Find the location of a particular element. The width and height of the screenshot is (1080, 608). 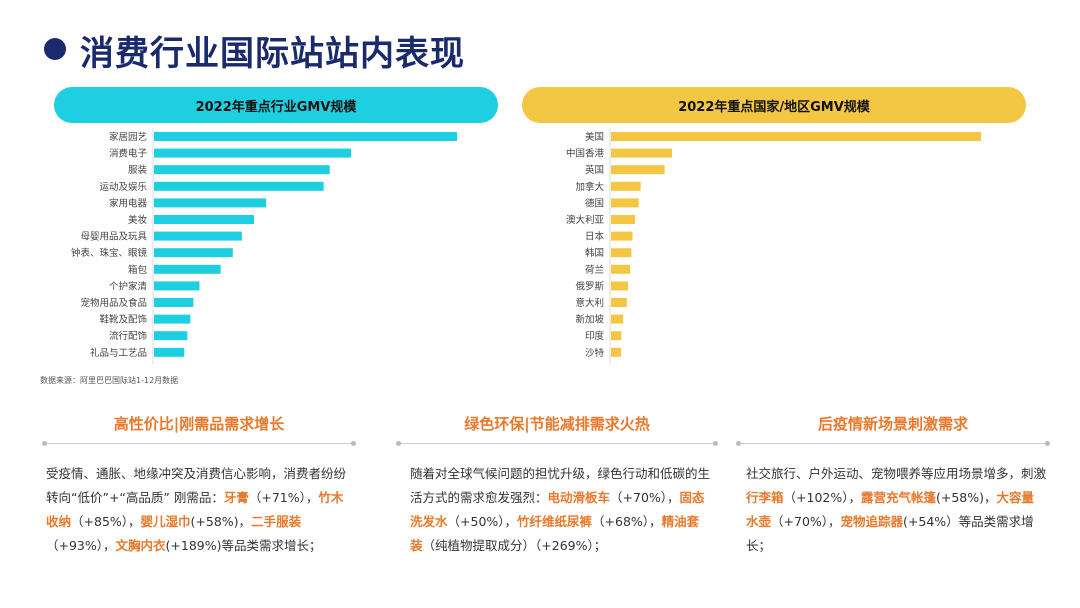

highlighted-product: 文胸内衣 is located at coordinates (140, 545).